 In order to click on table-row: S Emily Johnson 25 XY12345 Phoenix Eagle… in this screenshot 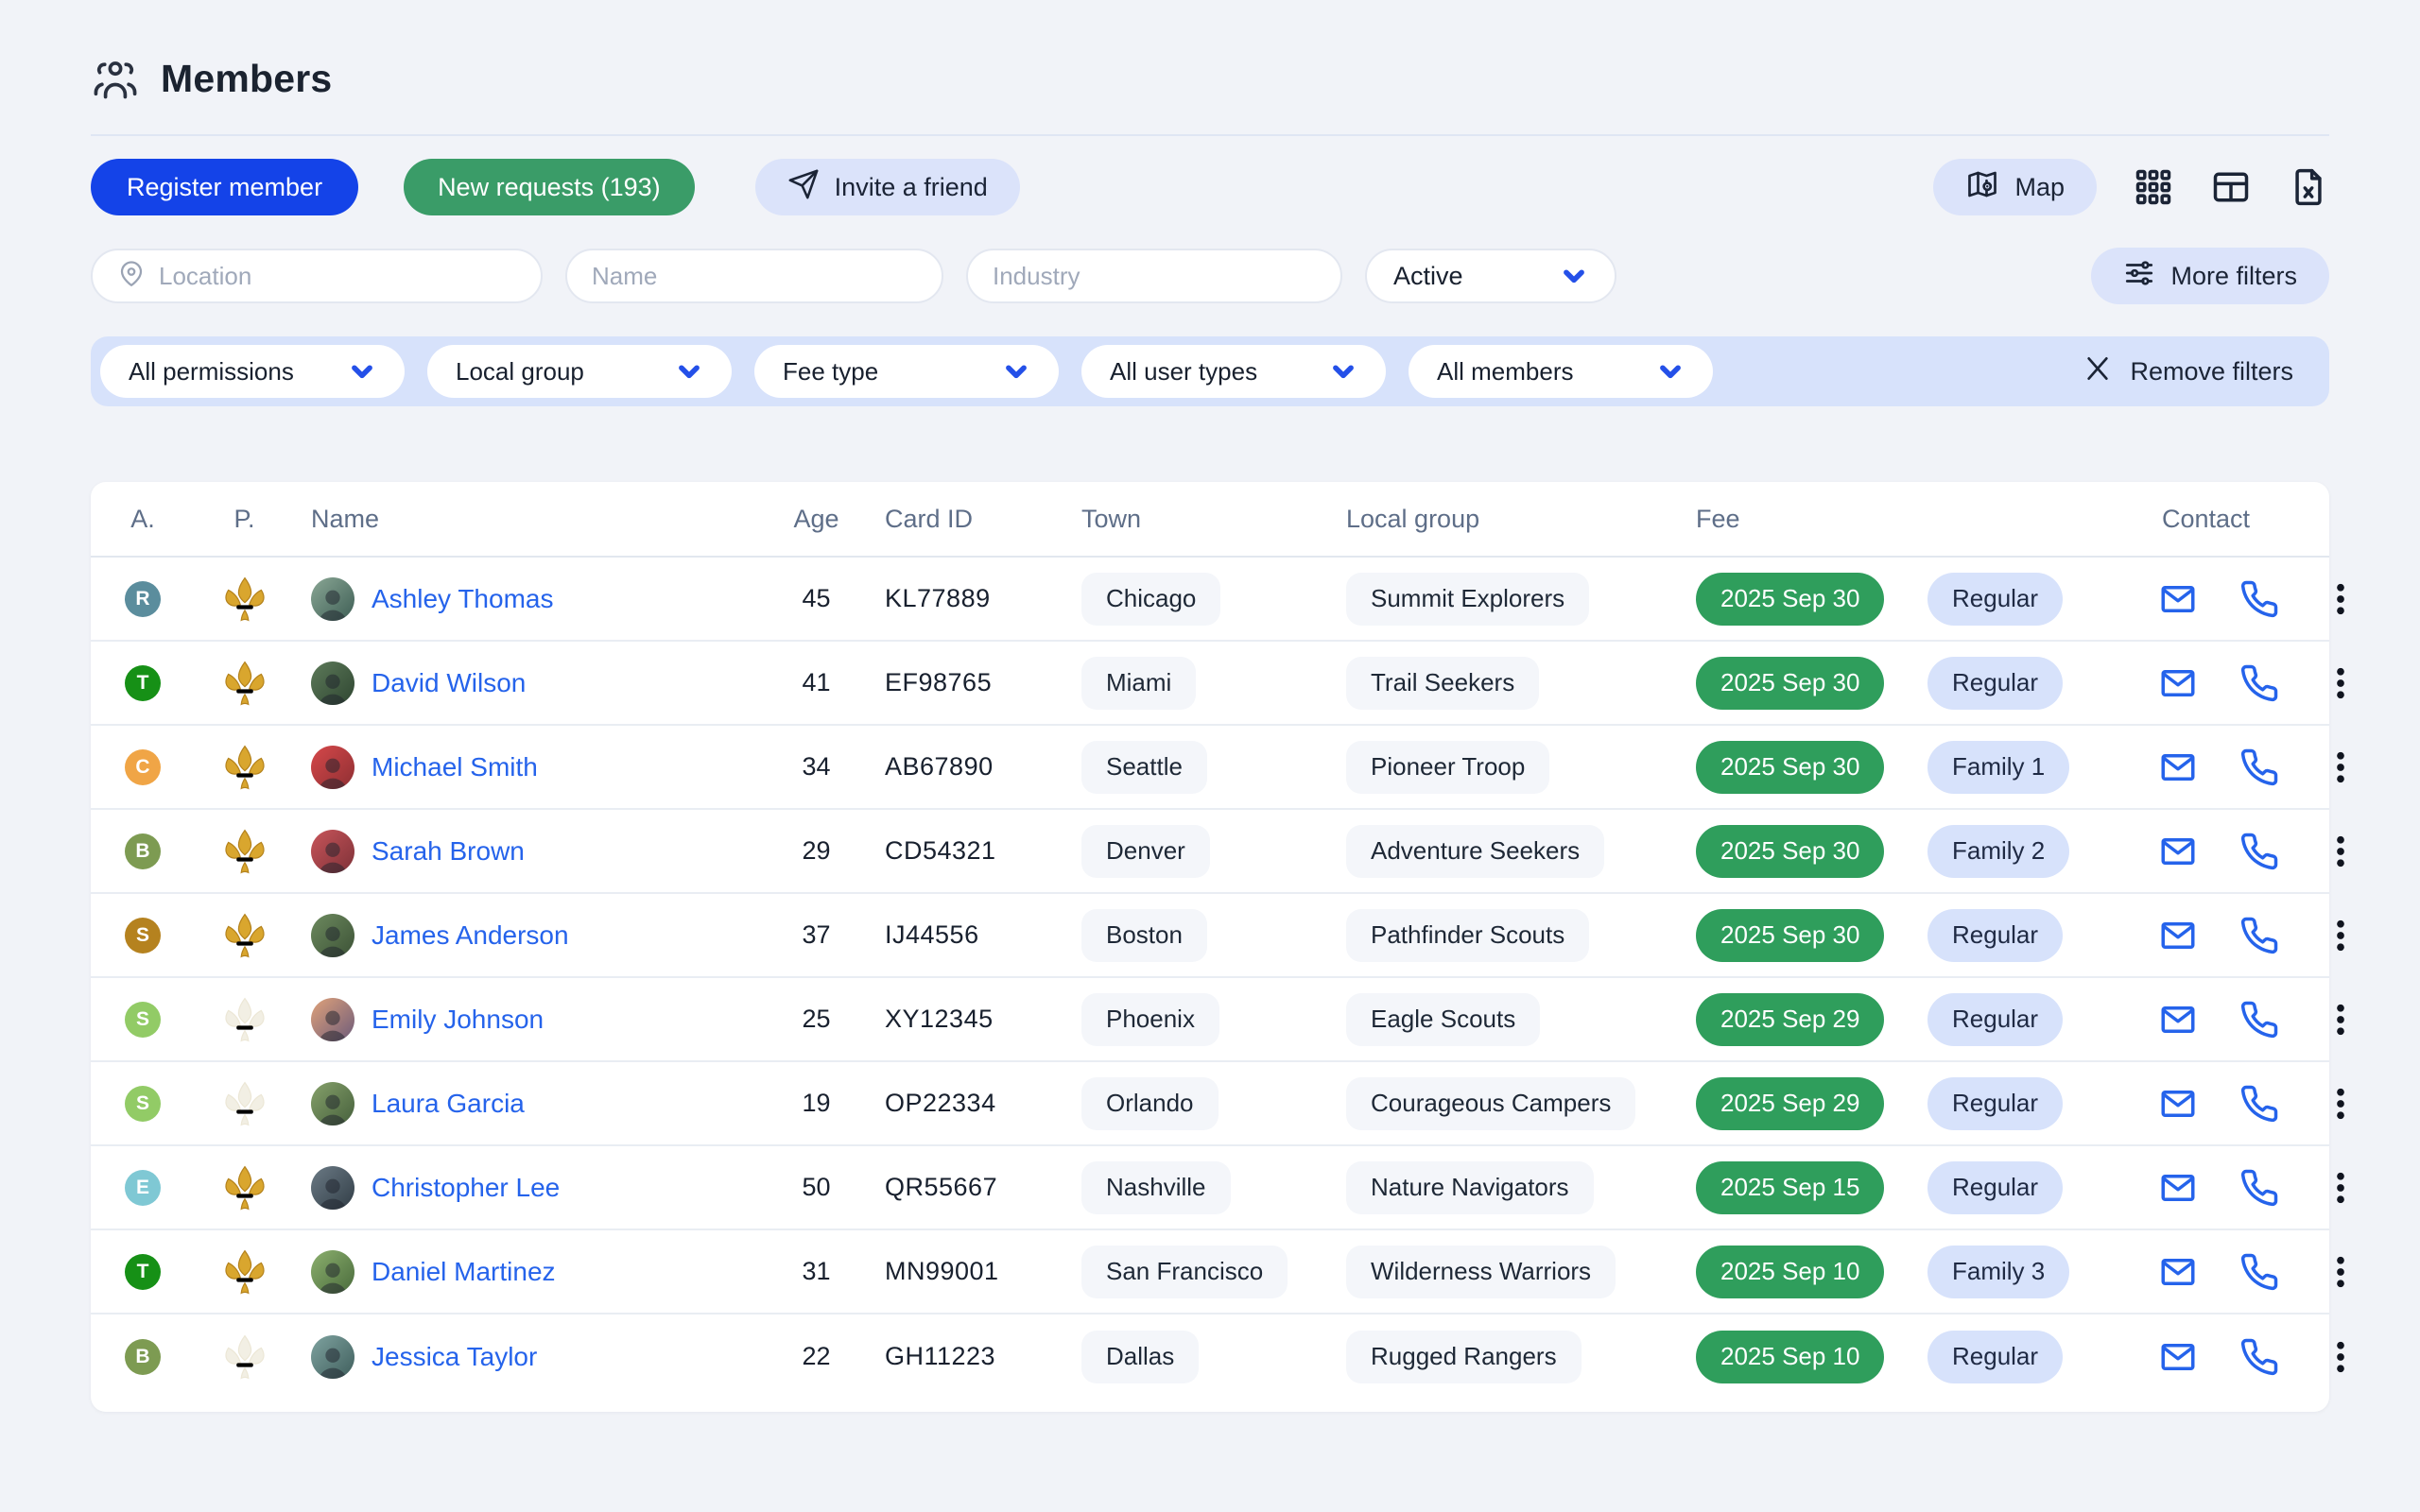, I will do `click(1217, 1020)`.